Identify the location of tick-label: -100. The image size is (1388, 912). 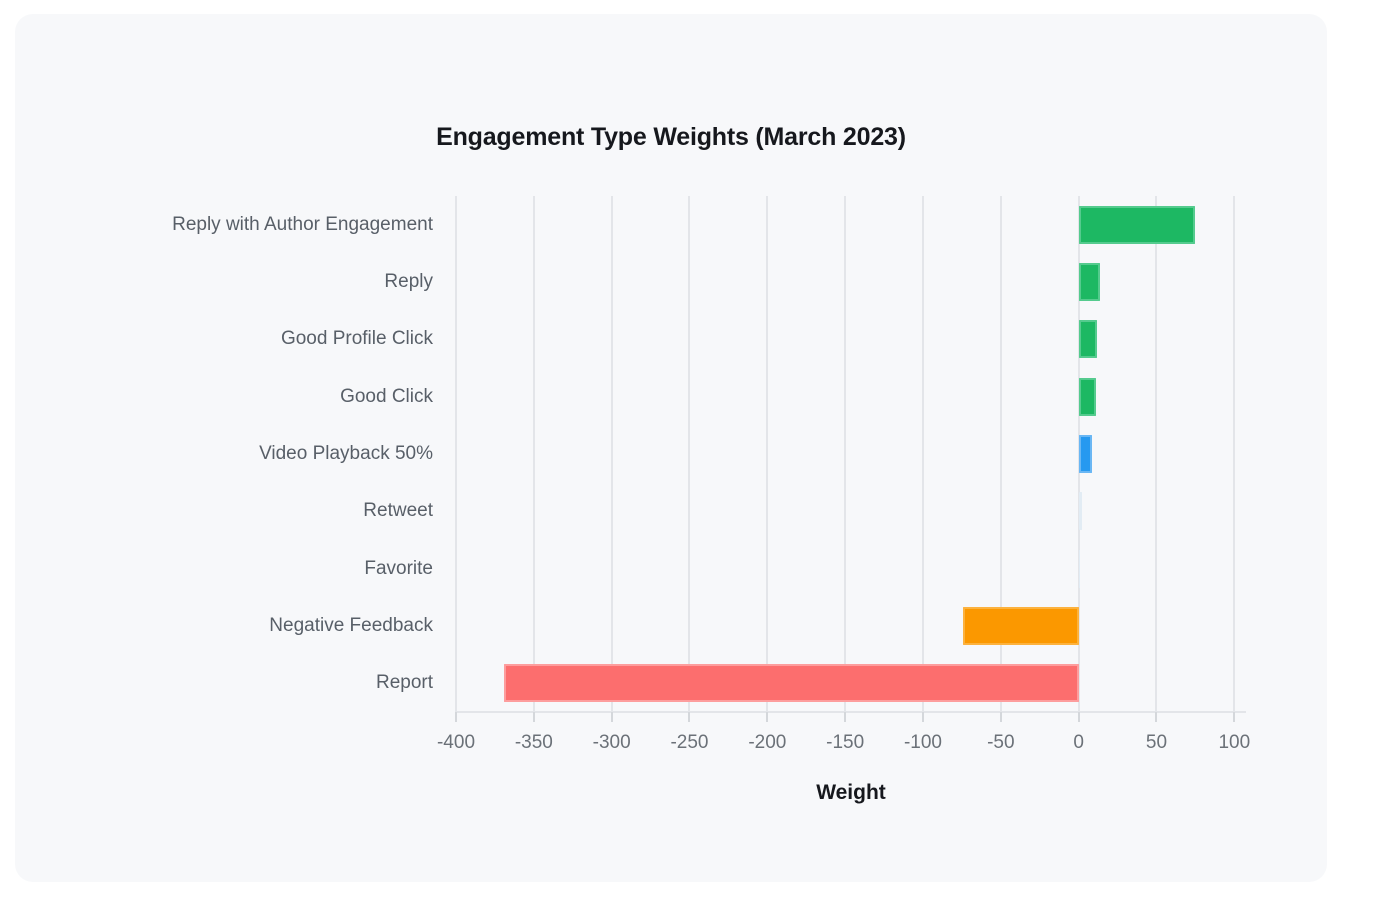
(922, 742).